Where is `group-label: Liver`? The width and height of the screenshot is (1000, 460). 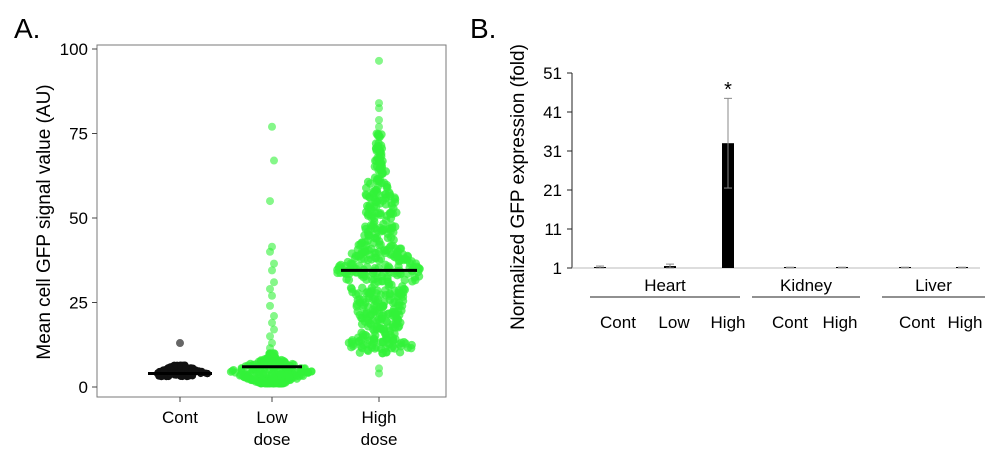
group-label: Liver is located at coordinates (933, 285).